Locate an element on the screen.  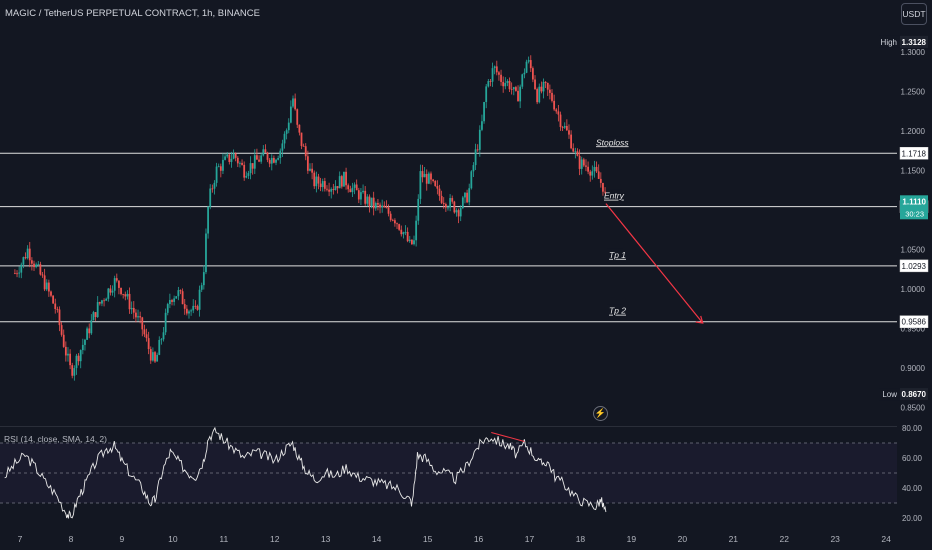
low-price-tag-label-bg is located at coordinates (889, 394).